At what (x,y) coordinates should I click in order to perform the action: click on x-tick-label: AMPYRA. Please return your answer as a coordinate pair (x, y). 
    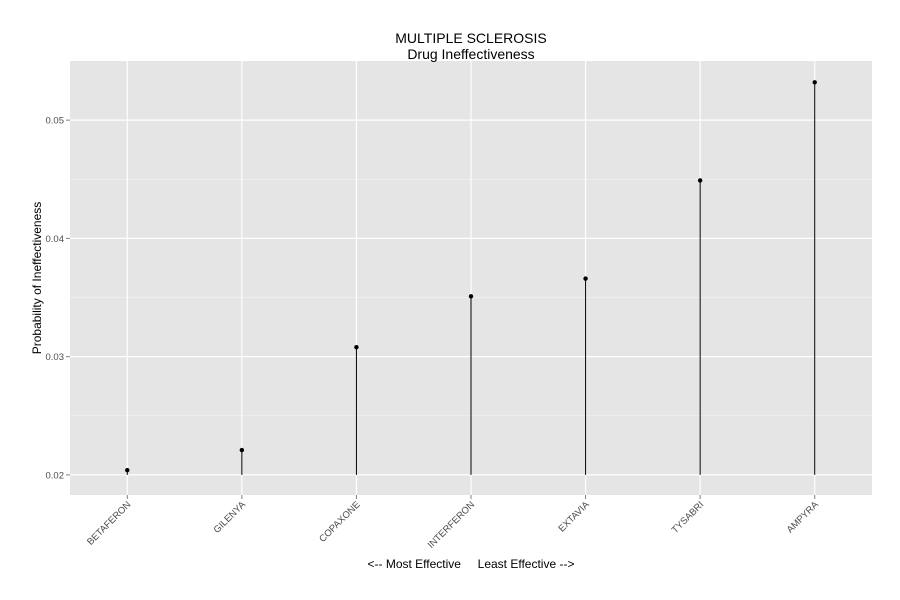
    Looking at the image, I should click on (803, 517).